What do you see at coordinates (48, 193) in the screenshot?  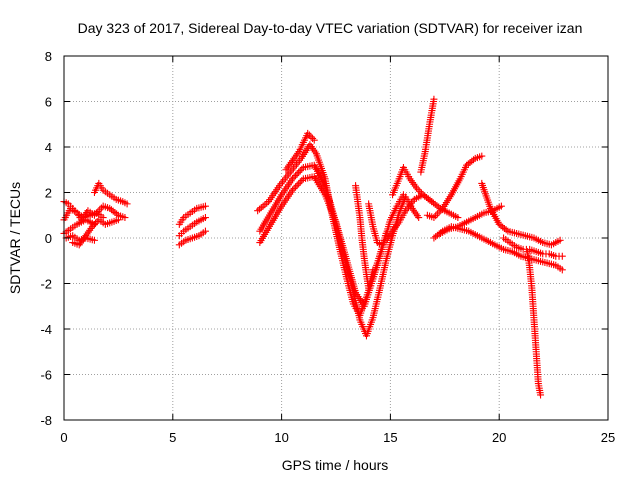 I see `y-tick-label: 2` at bounding box center [48, 193].